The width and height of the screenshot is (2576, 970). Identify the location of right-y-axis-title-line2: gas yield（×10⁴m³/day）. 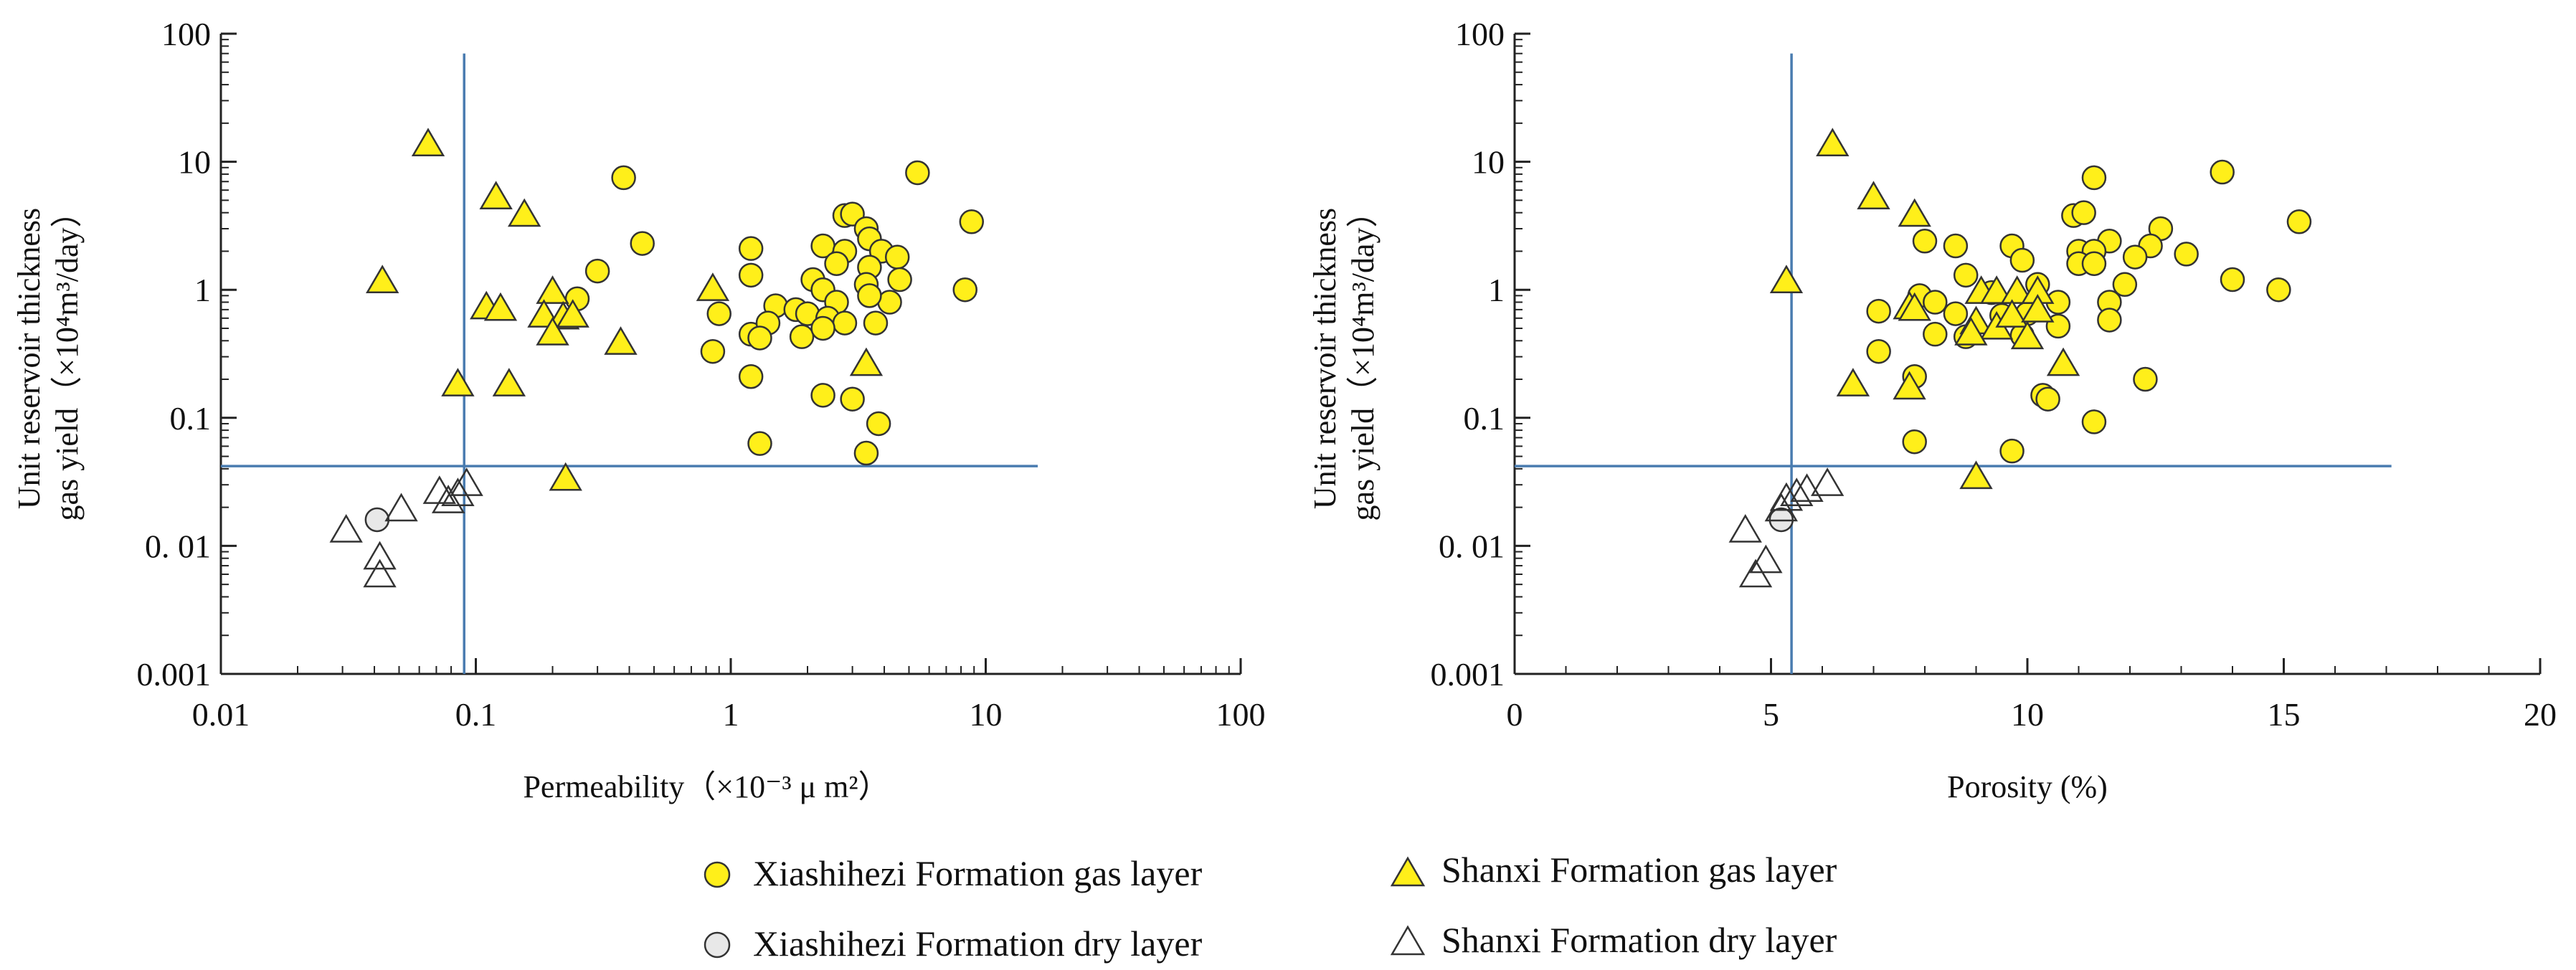
(1363, 358).